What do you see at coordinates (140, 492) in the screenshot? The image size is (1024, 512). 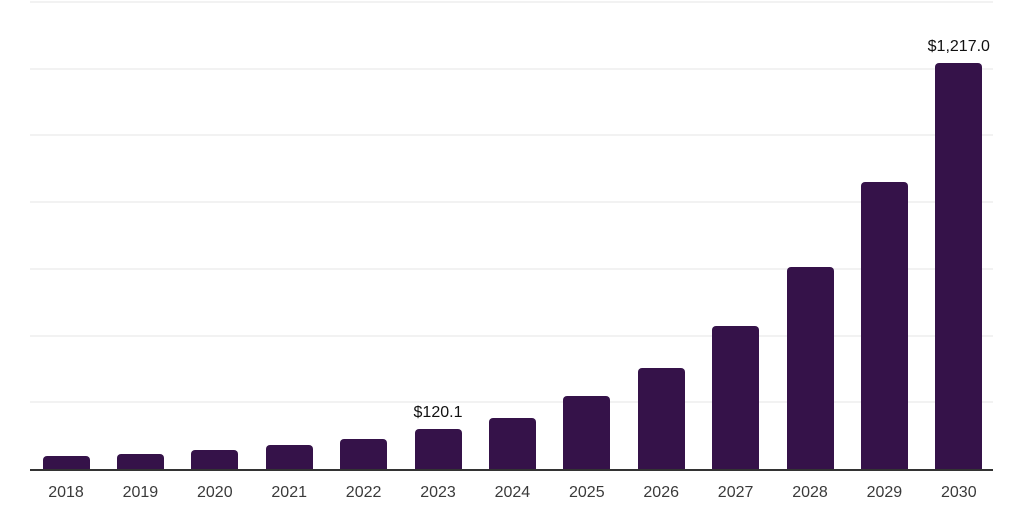 I see `x-tick-2019: 2019` at bounding box center [140, 492].